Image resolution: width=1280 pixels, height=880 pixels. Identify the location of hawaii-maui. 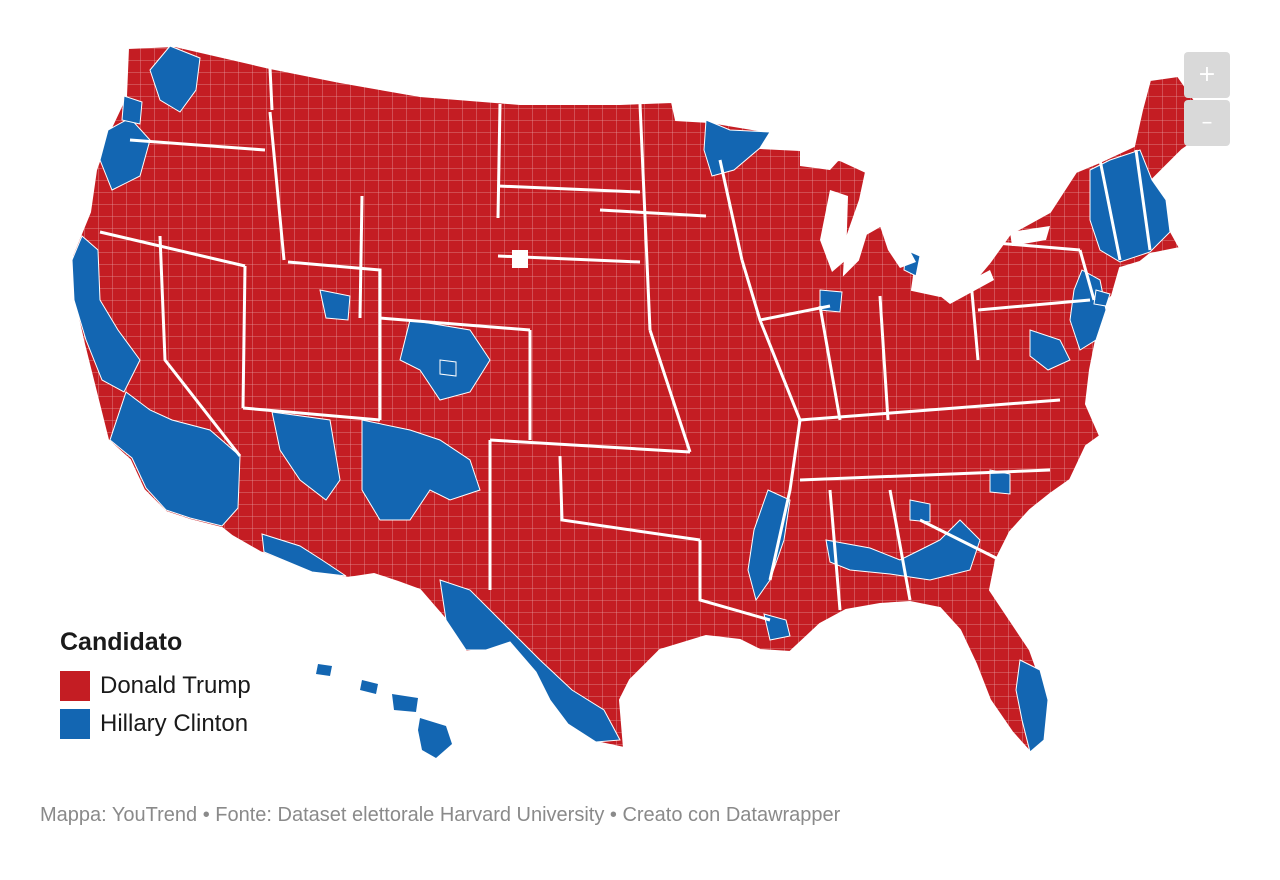
(405, 703).